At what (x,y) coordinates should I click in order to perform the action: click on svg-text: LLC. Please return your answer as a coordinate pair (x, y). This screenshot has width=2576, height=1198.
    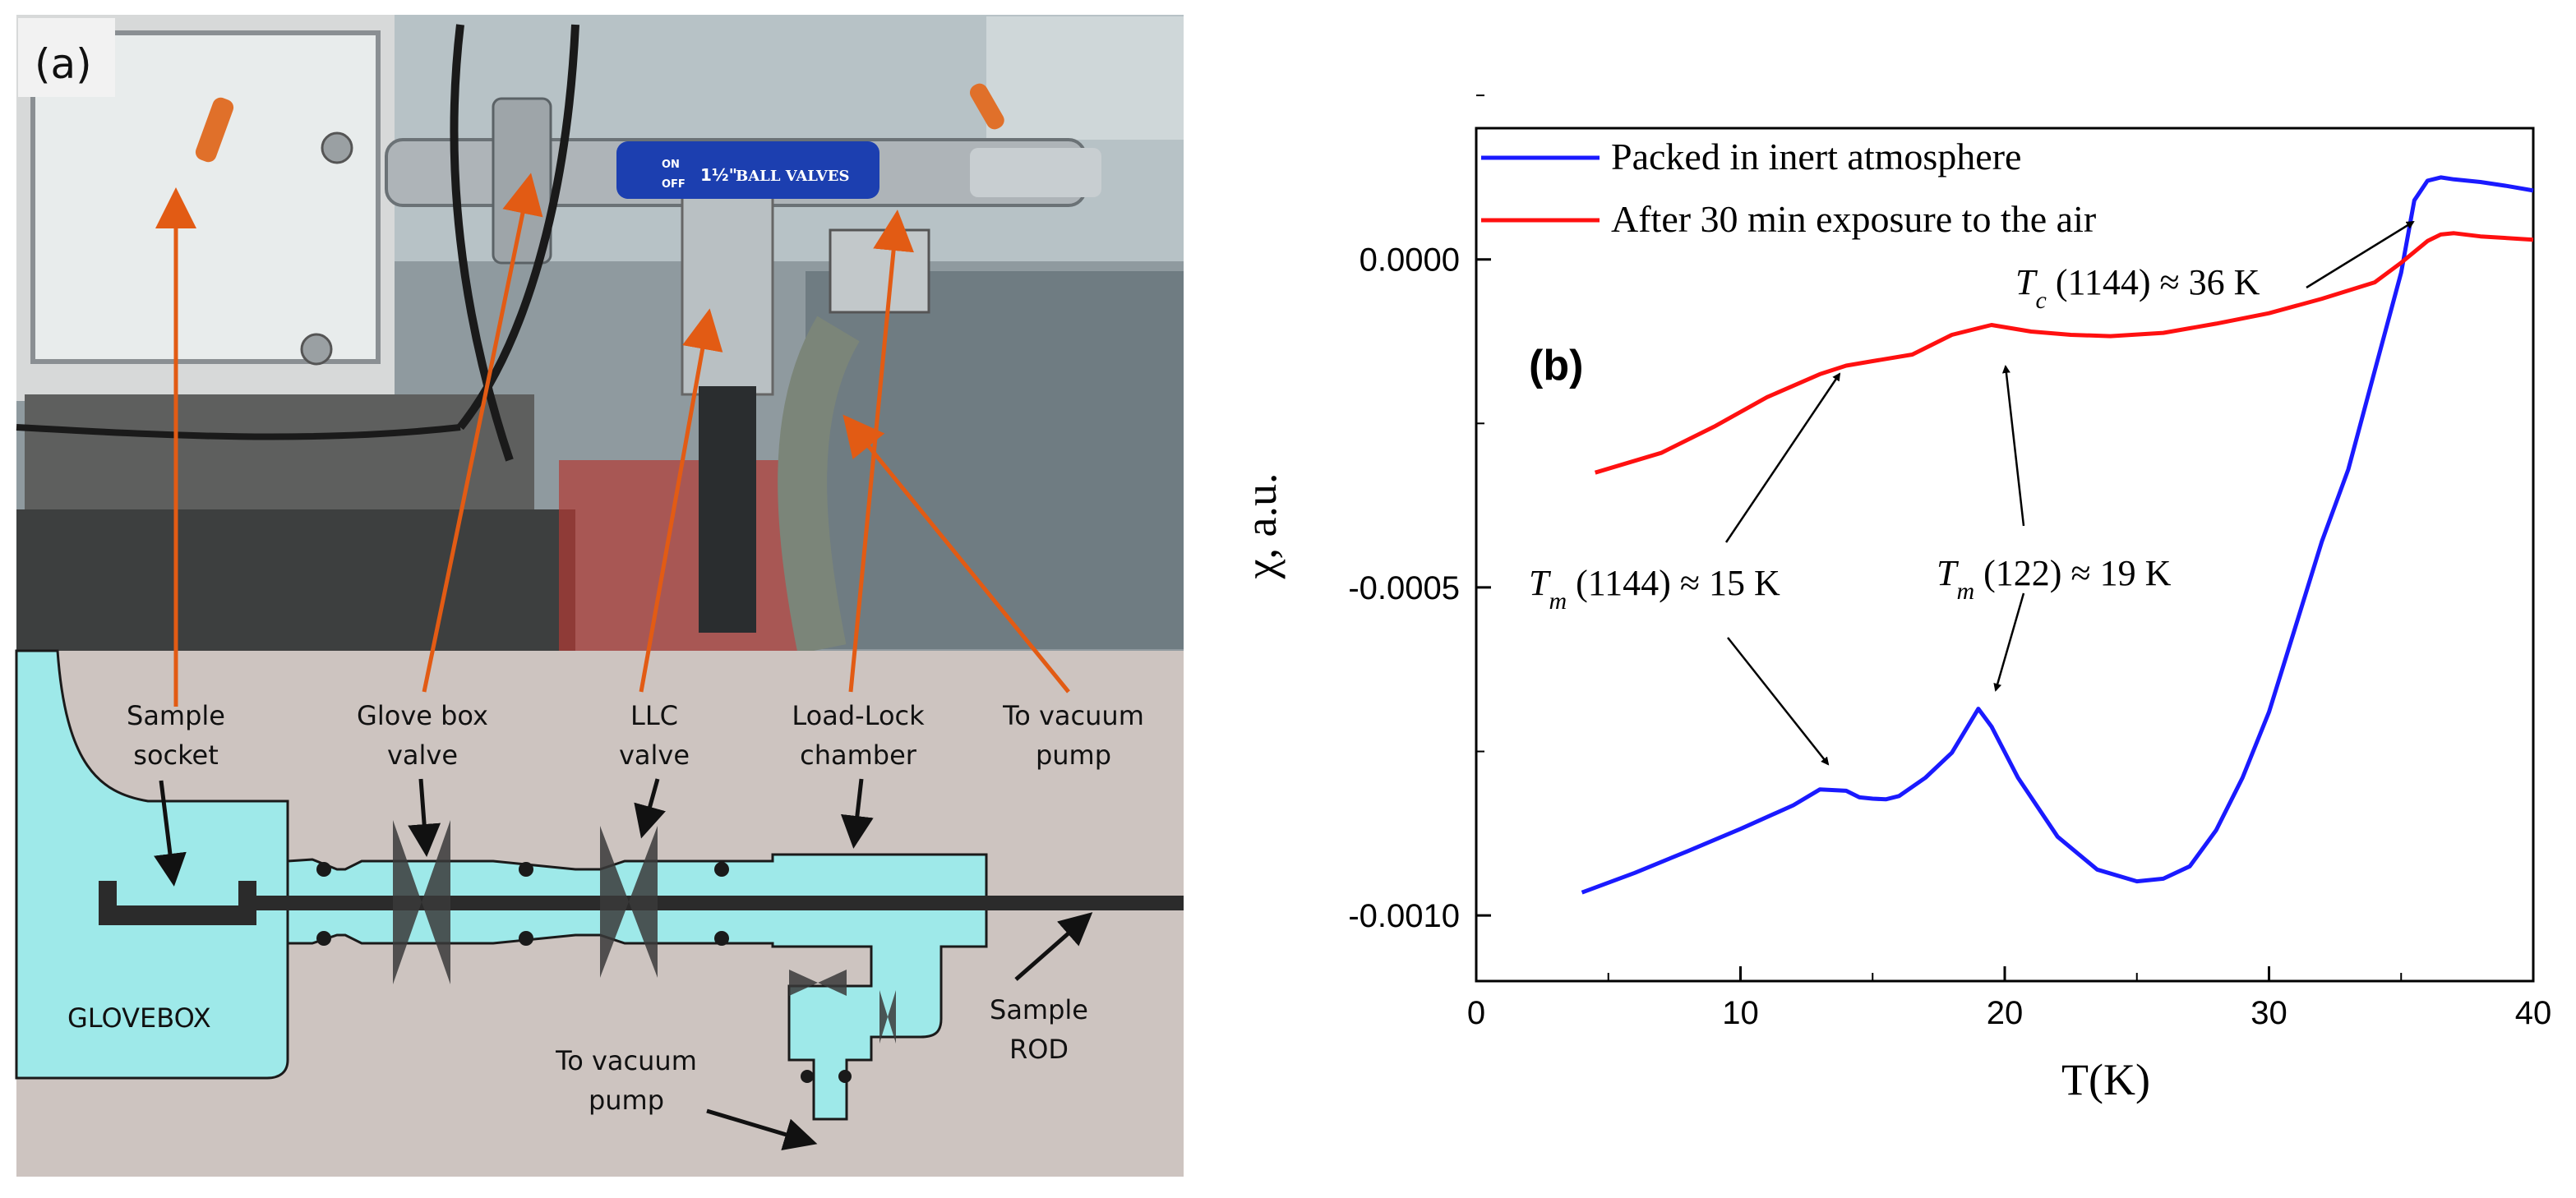
    Looking at the image, I should click on (654, 715).